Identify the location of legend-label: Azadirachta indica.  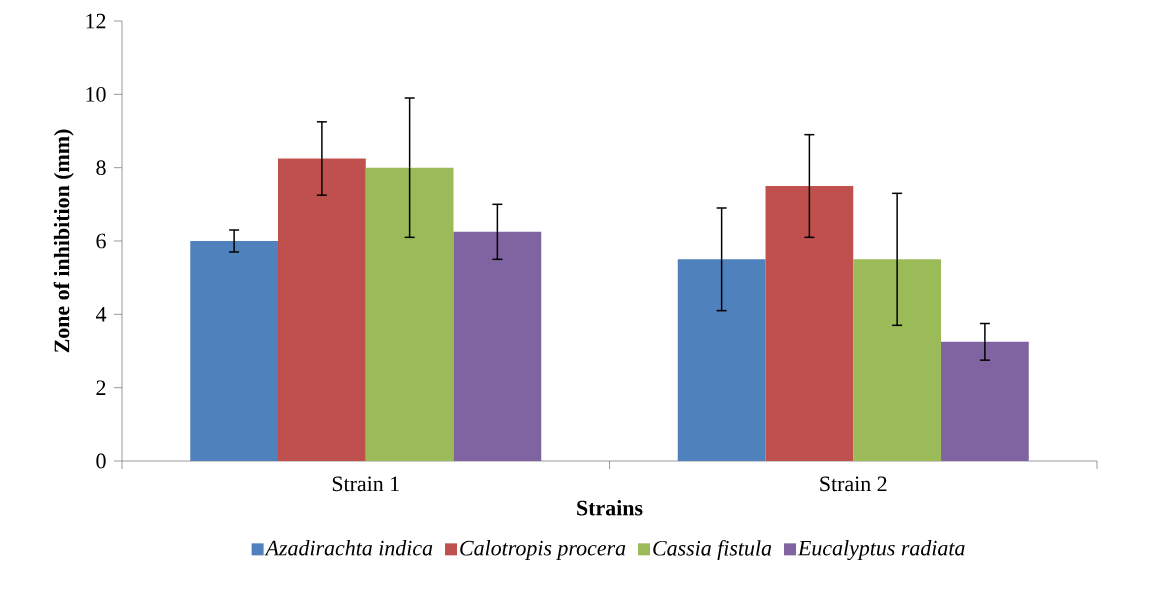
(348, 548).